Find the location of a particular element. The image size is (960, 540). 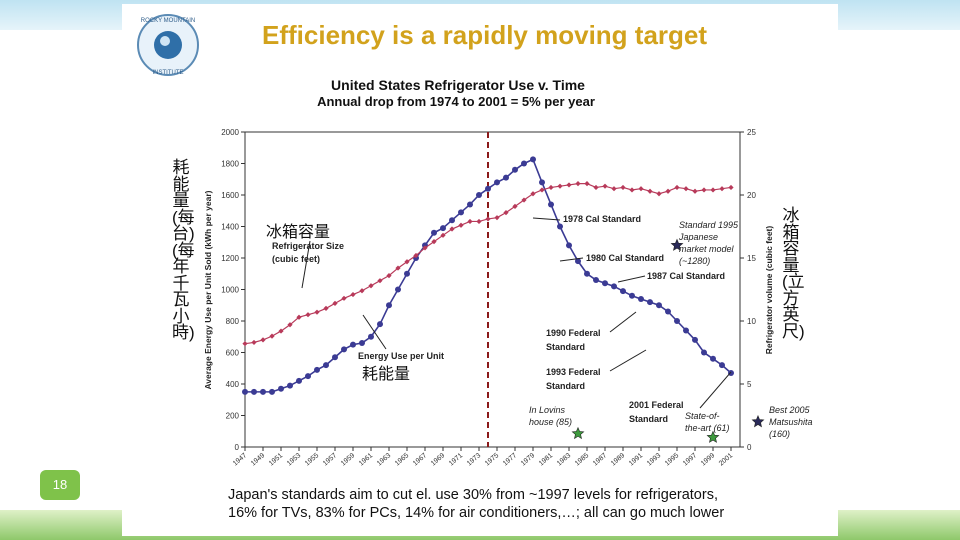

best-2005-label: (160) is located at coordinates (779, 434).